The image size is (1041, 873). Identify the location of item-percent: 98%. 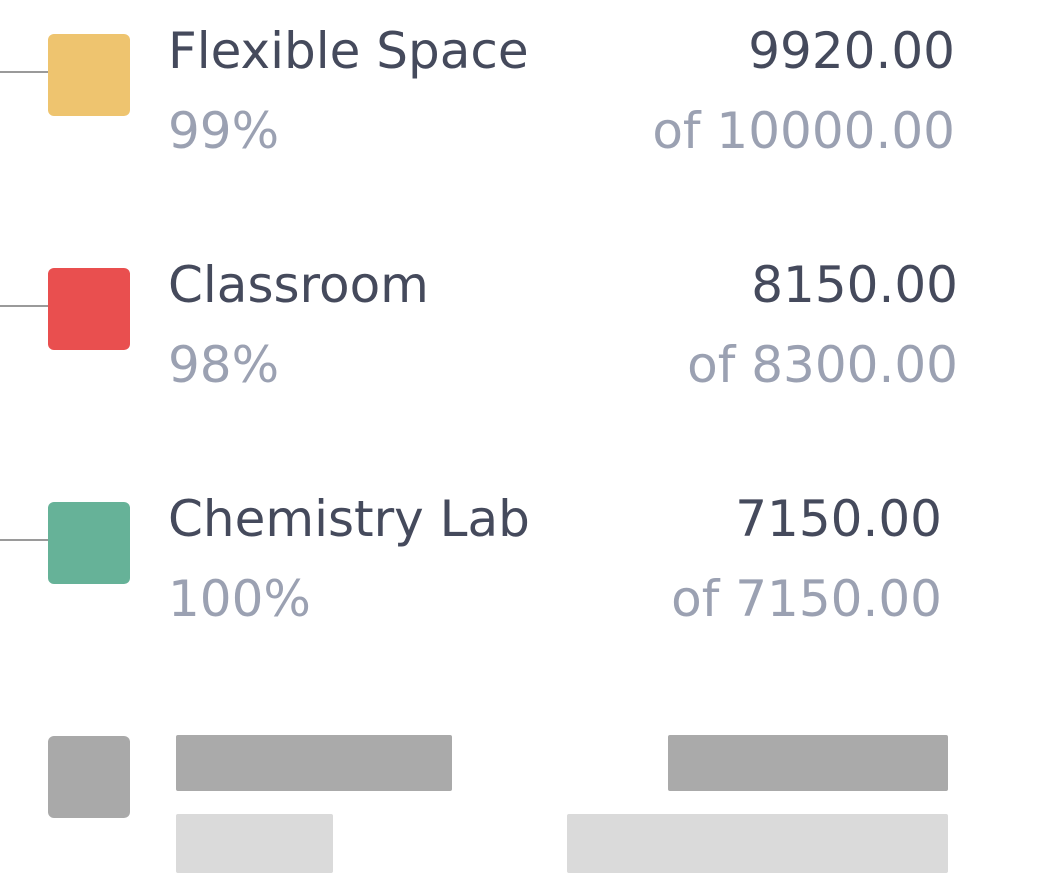
(224, 365).